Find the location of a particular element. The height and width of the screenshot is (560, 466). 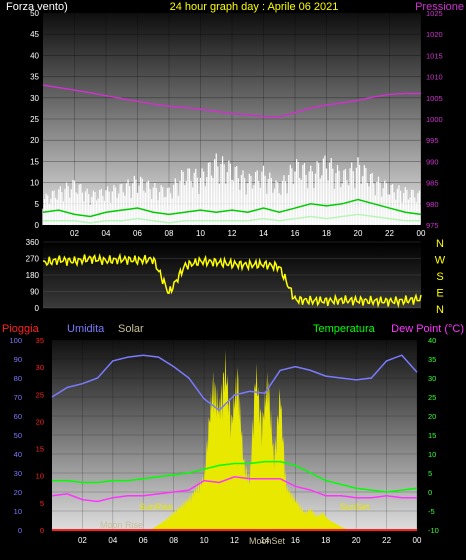

rain-y-tick: 20 is located at coordinates (40, 421).